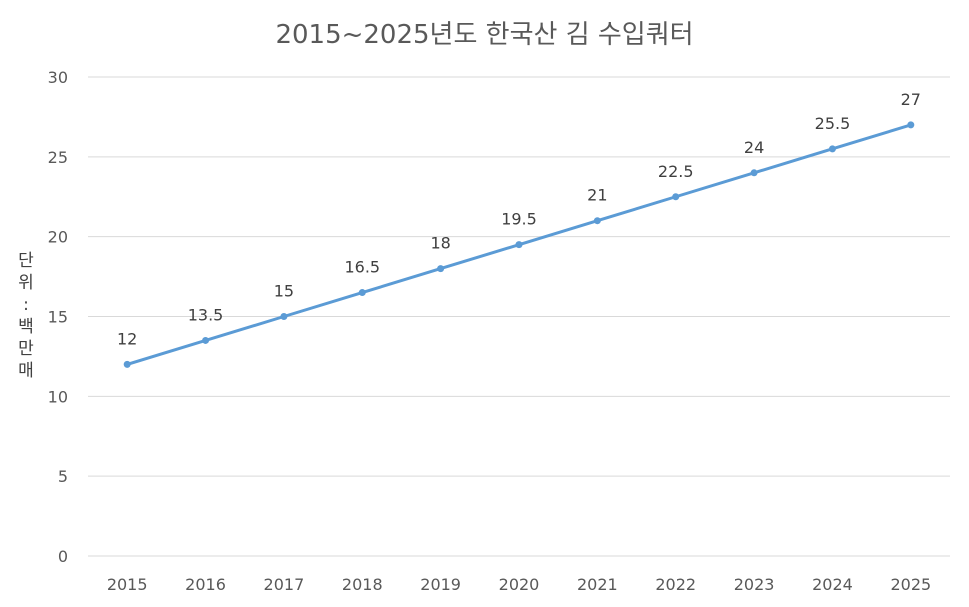 The height and width of the screenshot is (607, 969). What do you see at coordinates (127, 338) in the screenshot?
I see `data-label: 12` at bounding box center [127, 338].